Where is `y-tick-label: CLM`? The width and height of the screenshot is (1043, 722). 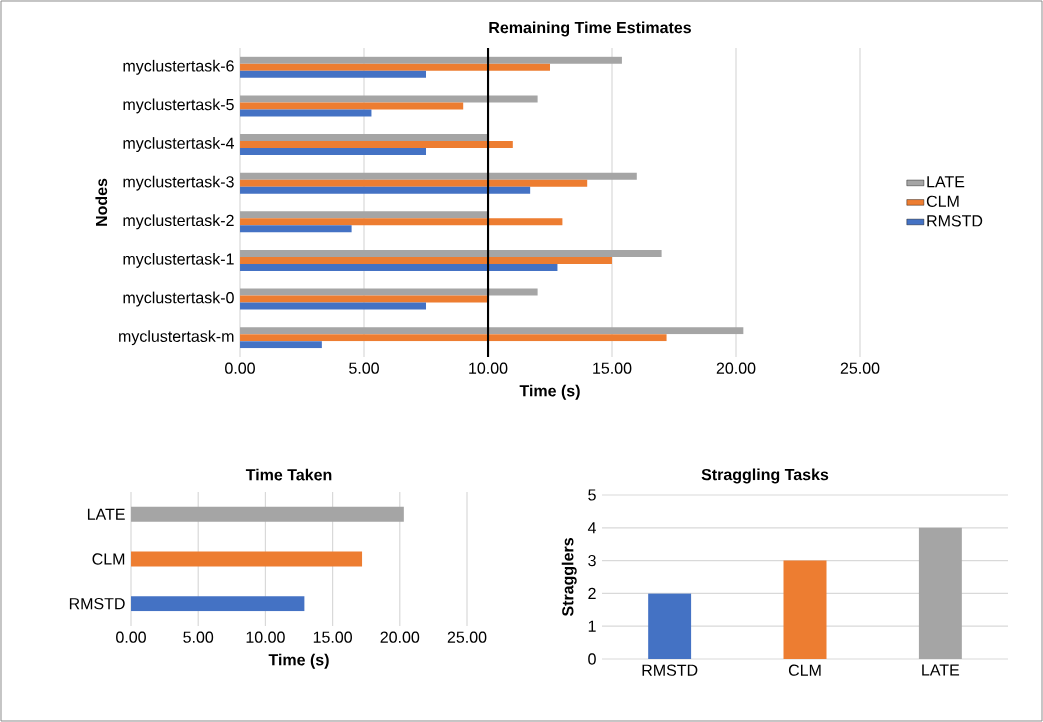 y-tick-label: CLM is located at coordinates (108, 559).